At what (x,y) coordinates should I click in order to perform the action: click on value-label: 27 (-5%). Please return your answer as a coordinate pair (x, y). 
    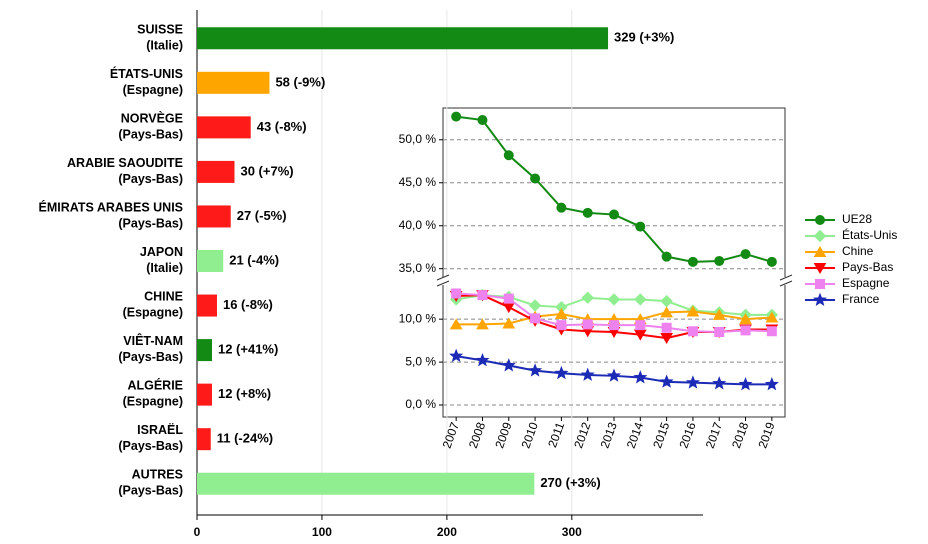
    Looking at the image, I should click on (262, 215).